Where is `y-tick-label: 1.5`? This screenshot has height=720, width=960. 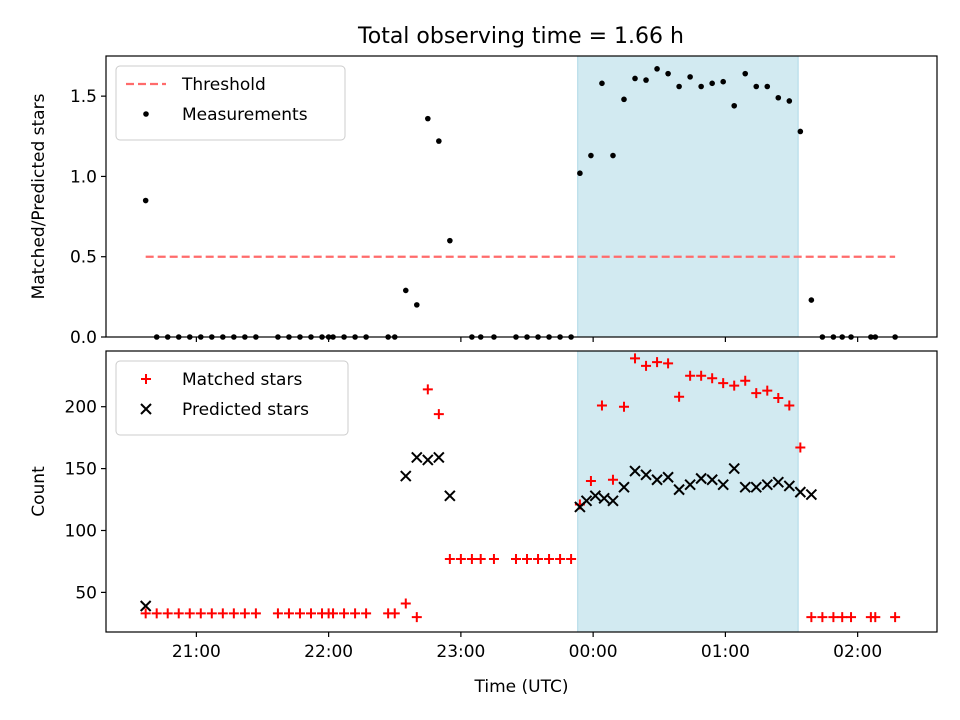
y-tick-label: 1.5 is located at coordinates (83, 97).